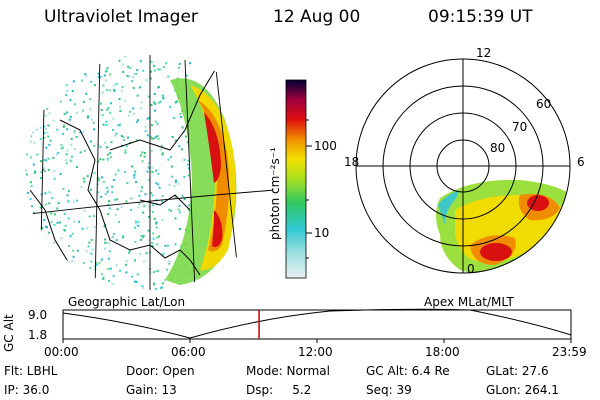 The height and width of the screenshot is (400, 600). Describe the element at coordinates (214, 176) in the screenshot. I see `aurora-band-orange` at that location.